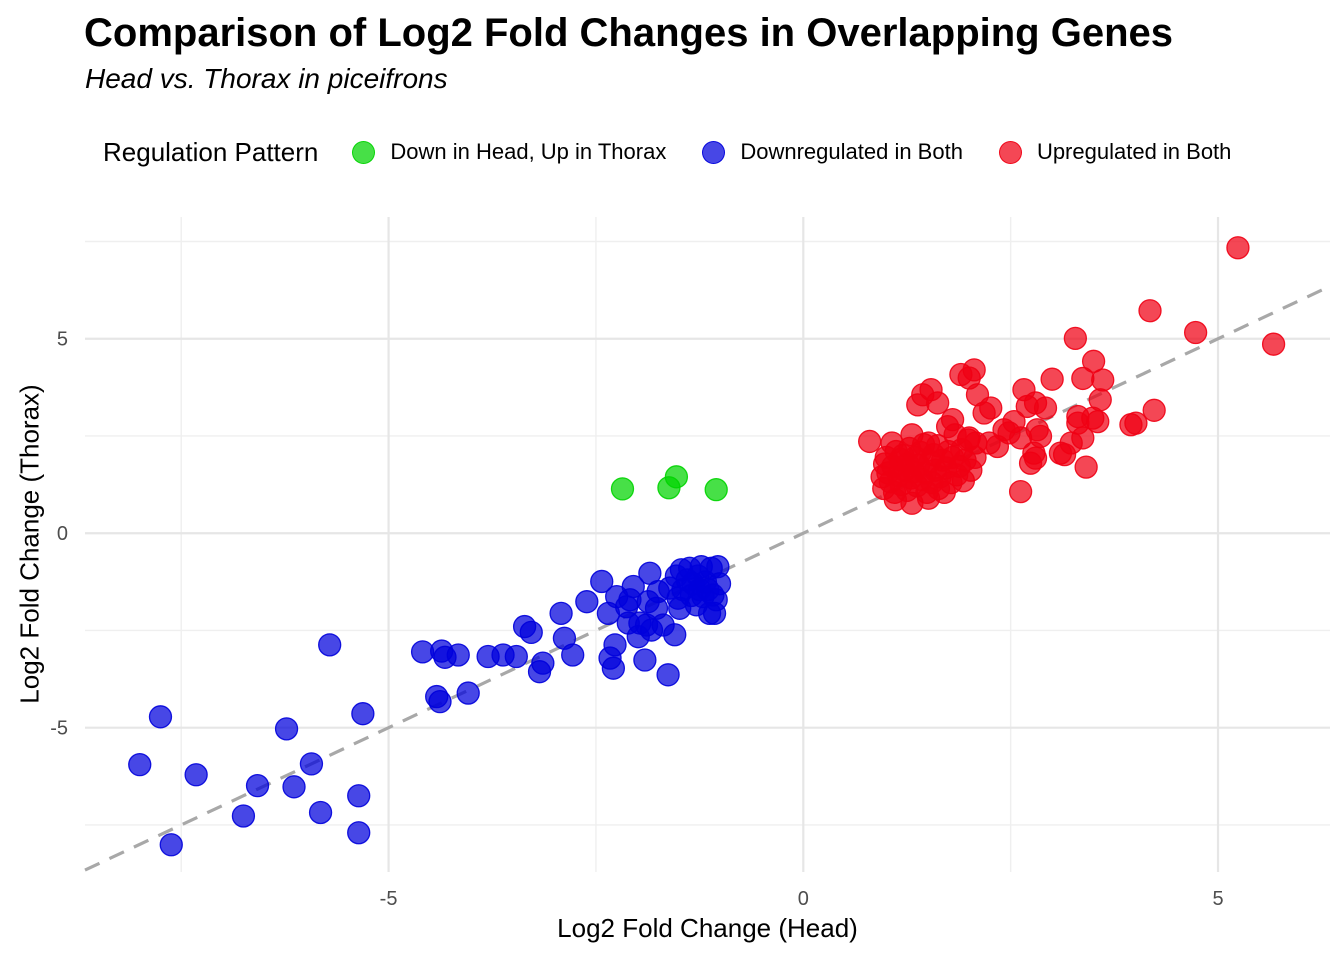  I want to click on y-tick-label: 0, so click(62, 534).